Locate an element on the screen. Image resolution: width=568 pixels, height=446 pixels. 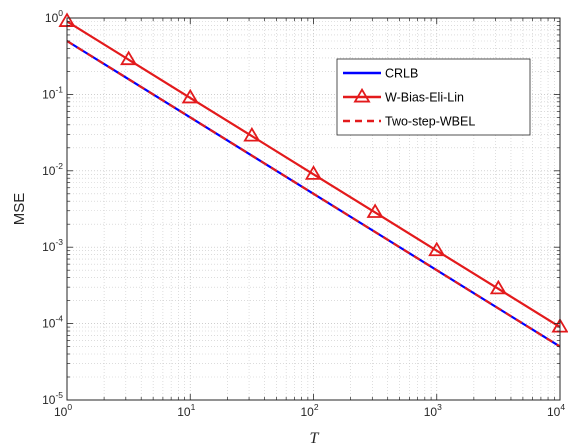
y-tick-label: 10⁰ is located at coordinates (54, 16).